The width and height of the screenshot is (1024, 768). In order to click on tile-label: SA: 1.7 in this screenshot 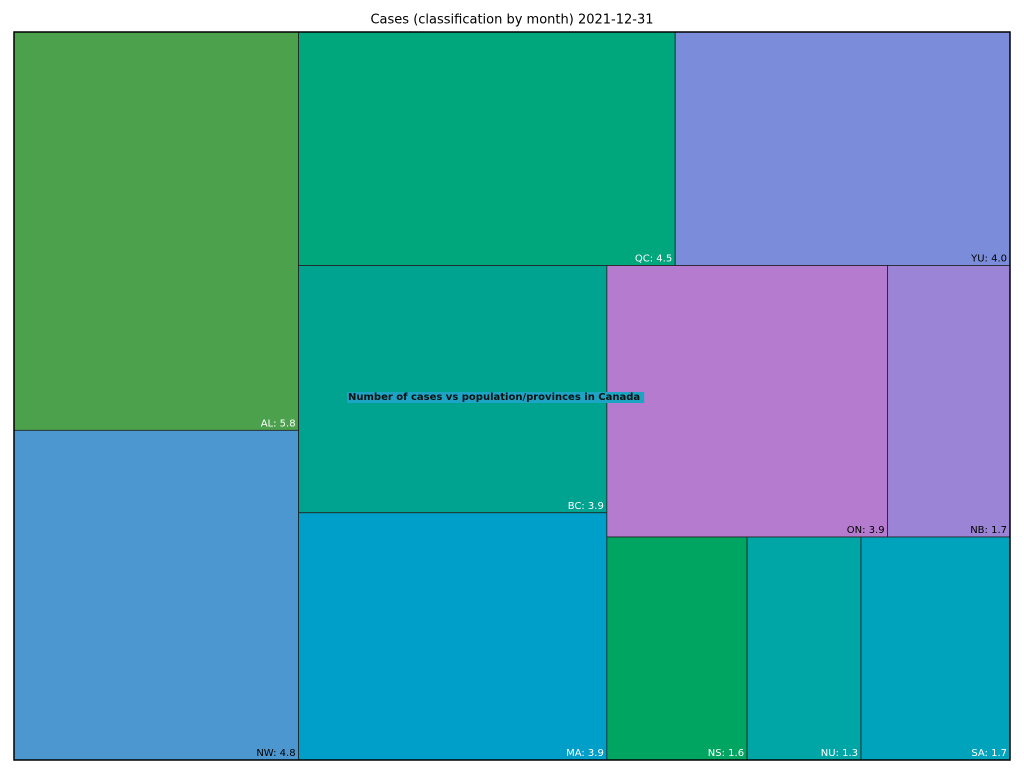, I will do `click(989, 753)`.